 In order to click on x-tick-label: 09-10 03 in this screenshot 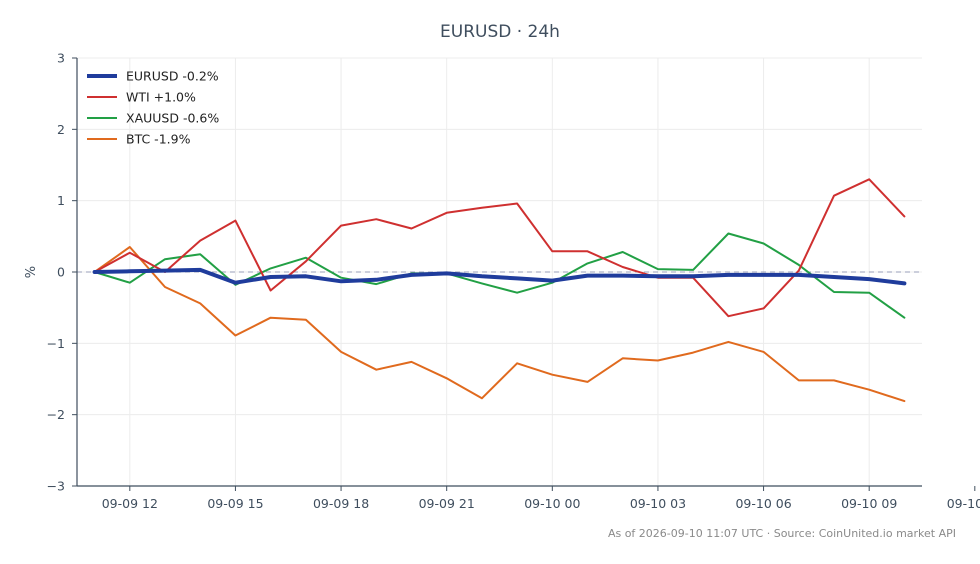, I will do `click(658, 503)`.